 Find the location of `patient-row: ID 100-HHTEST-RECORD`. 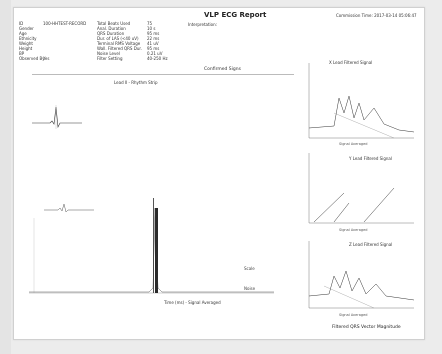

patient-row: ID 100-HHTEST-RECORD is located at coordinates (53, 23).